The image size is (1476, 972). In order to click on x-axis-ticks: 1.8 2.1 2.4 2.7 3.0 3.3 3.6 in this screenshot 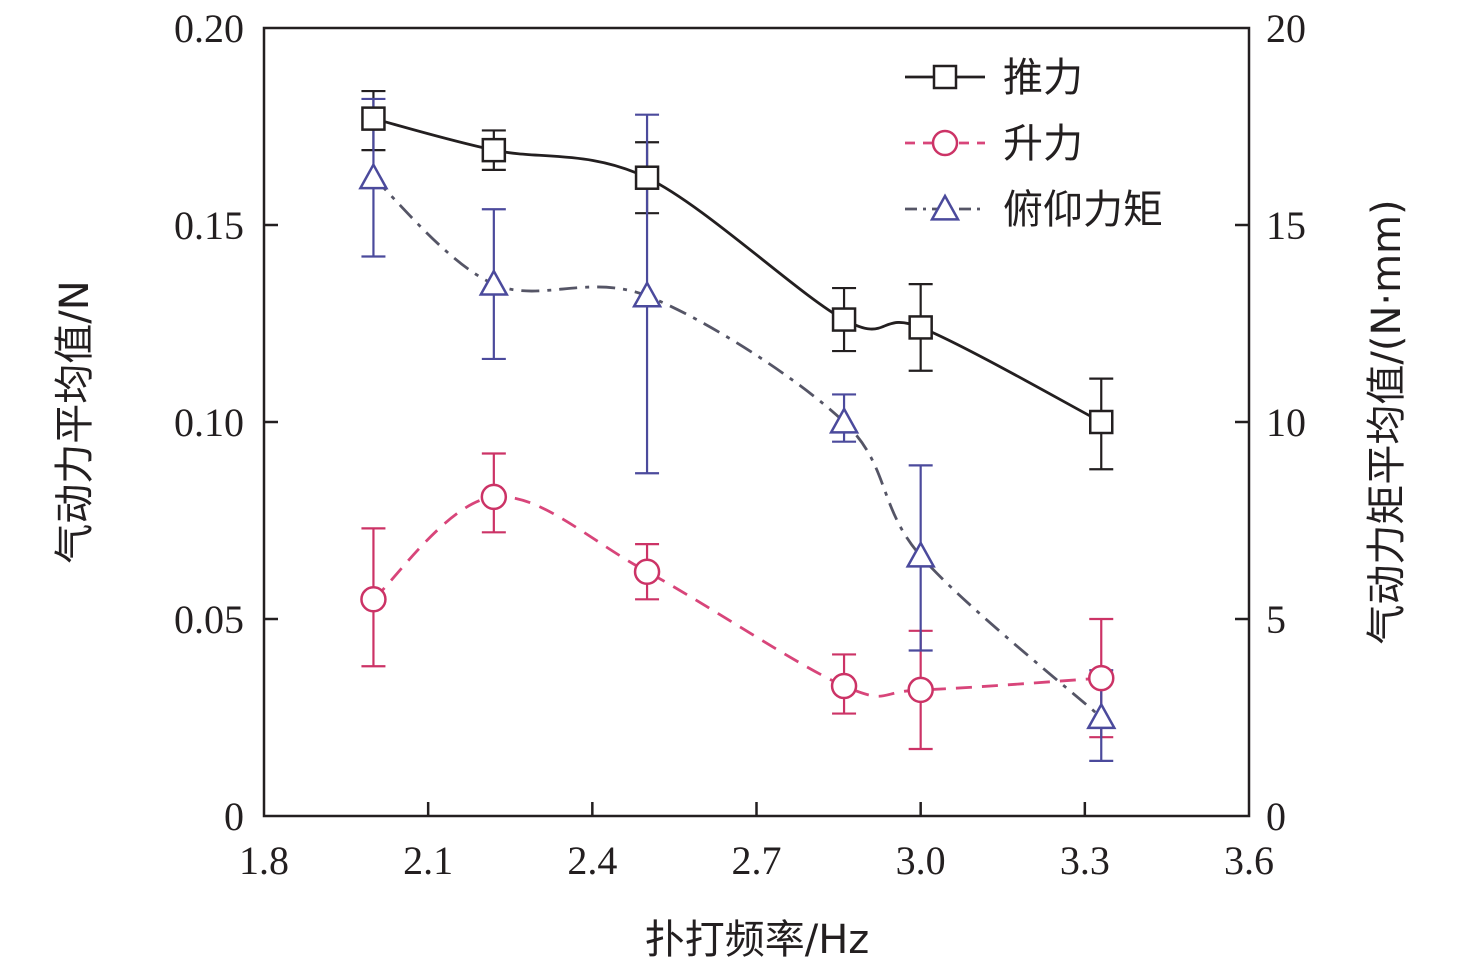, I will do `click(756, 842)`.